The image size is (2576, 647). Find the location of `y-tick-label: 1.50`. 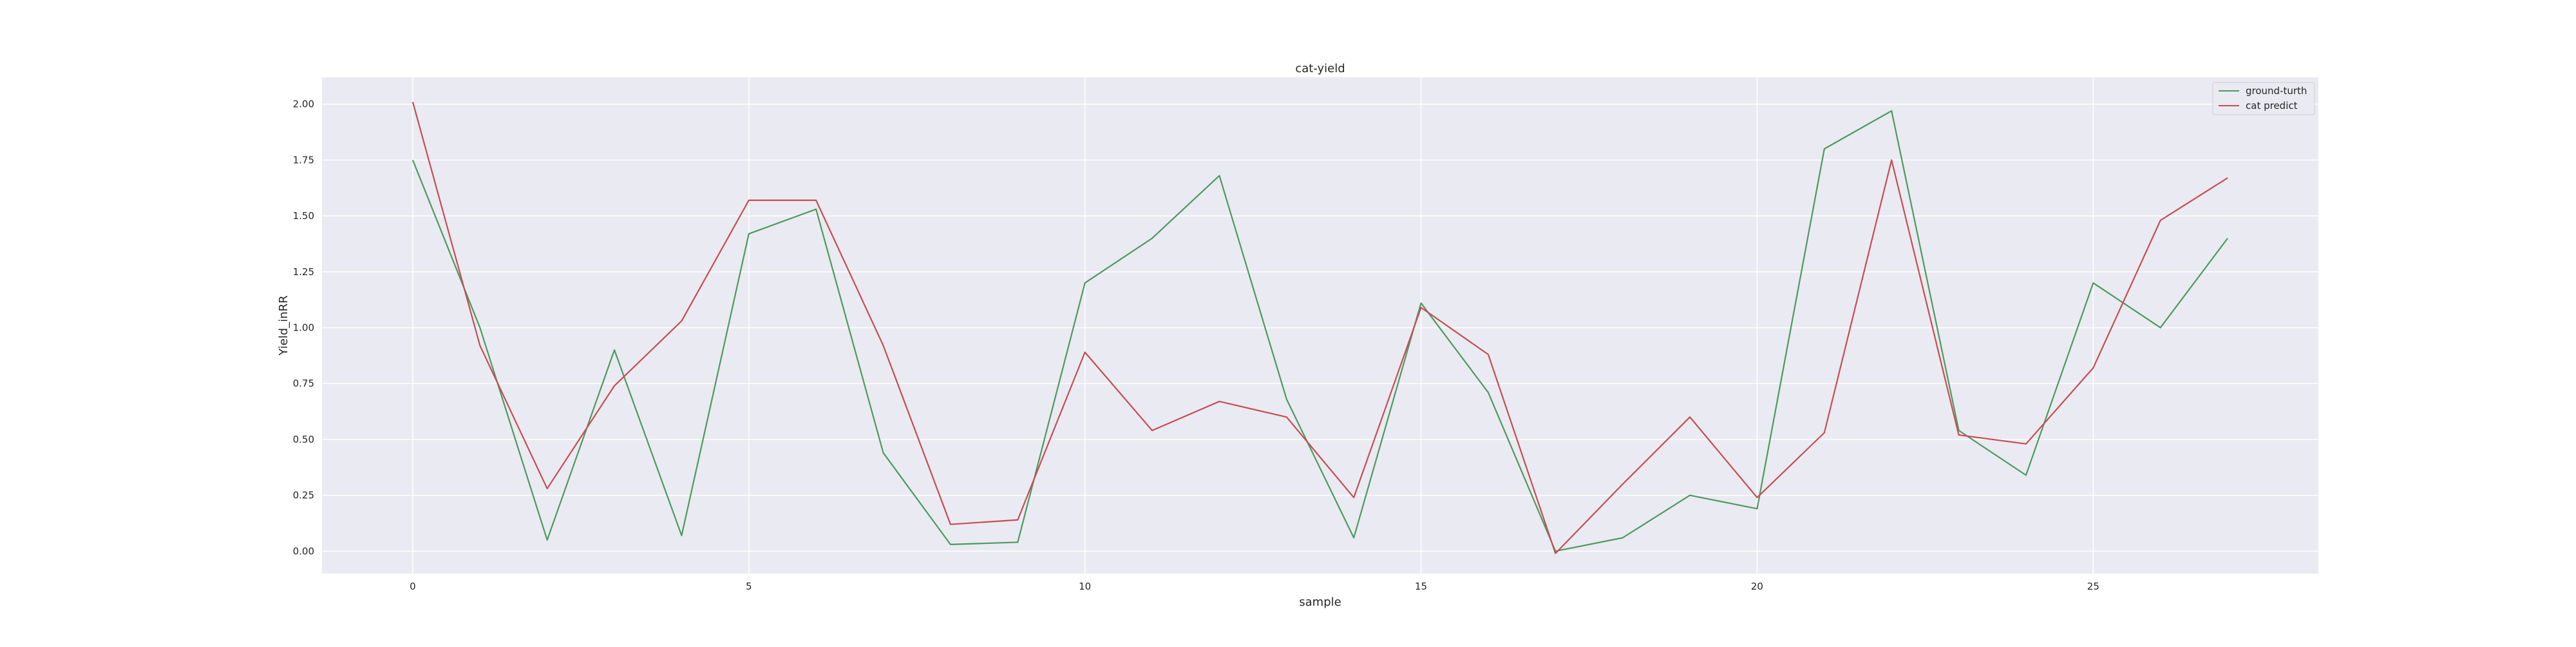

y-tick-label: 1.50 is located at coordinates (303, 216).